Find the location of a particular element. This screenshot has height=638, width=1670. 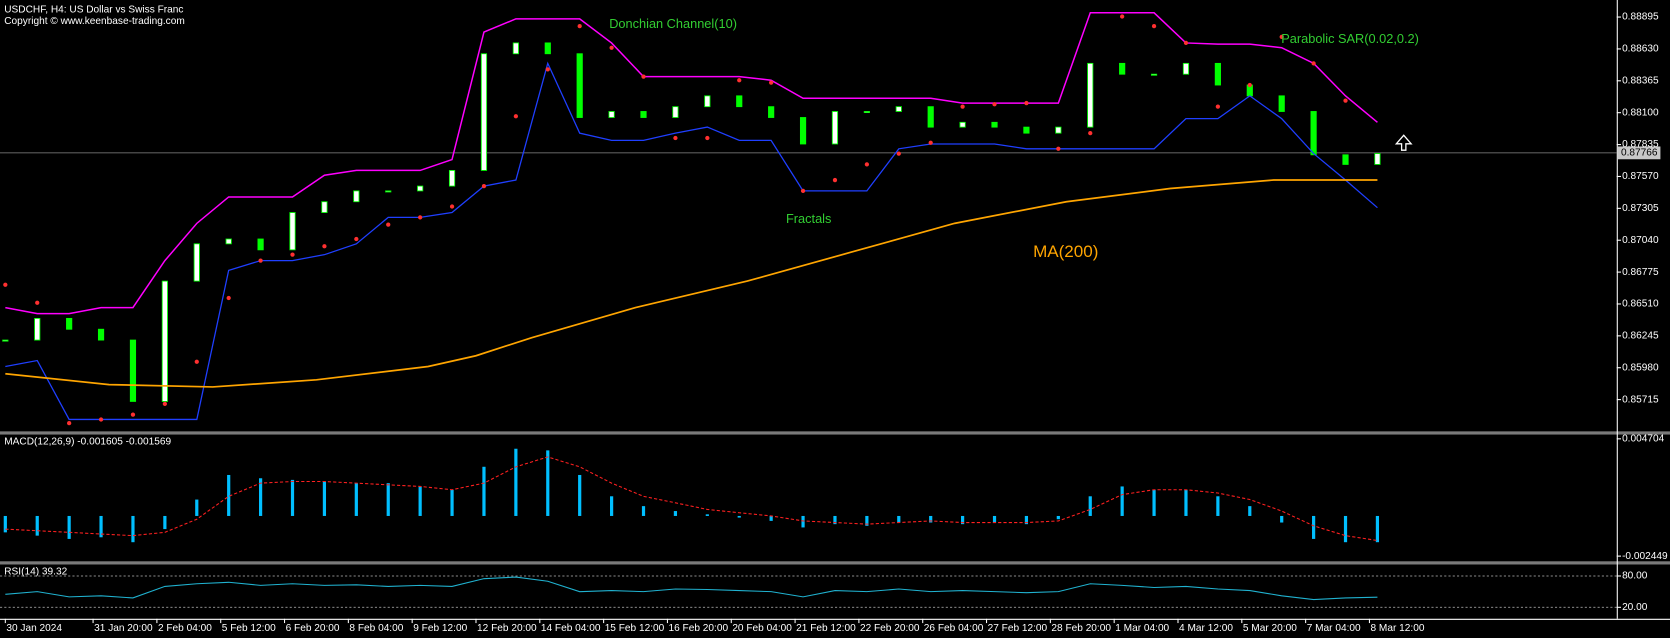

y-tick-label: 0.86775 is located at coordinates (1640, 272).